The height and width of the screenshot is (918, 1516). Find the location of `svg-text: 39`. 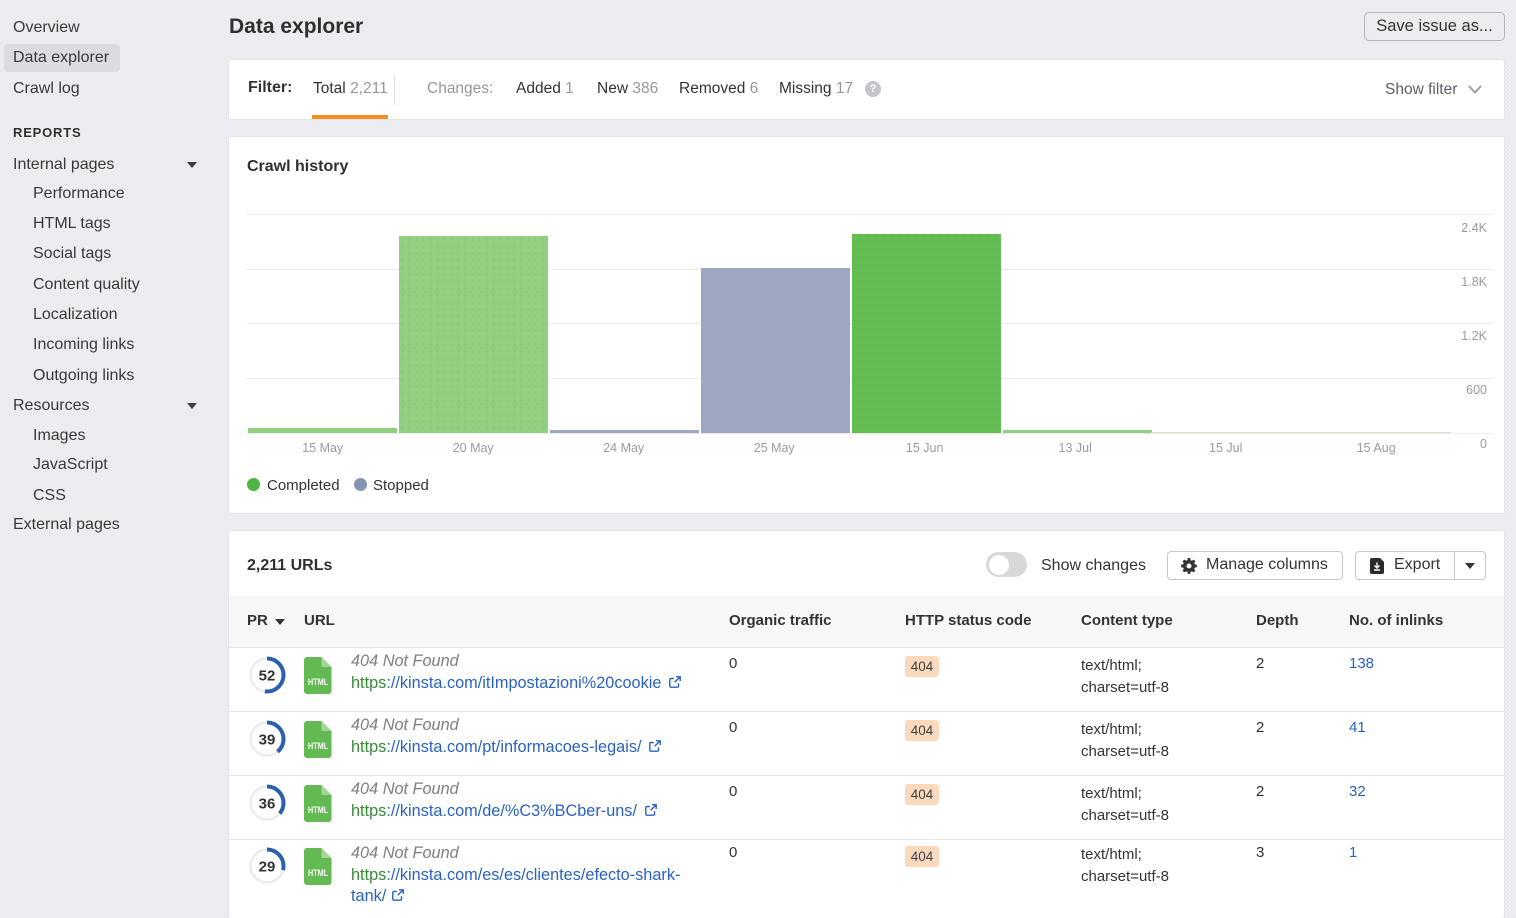

svg-text: 39 is located at coordinates (267, 740).